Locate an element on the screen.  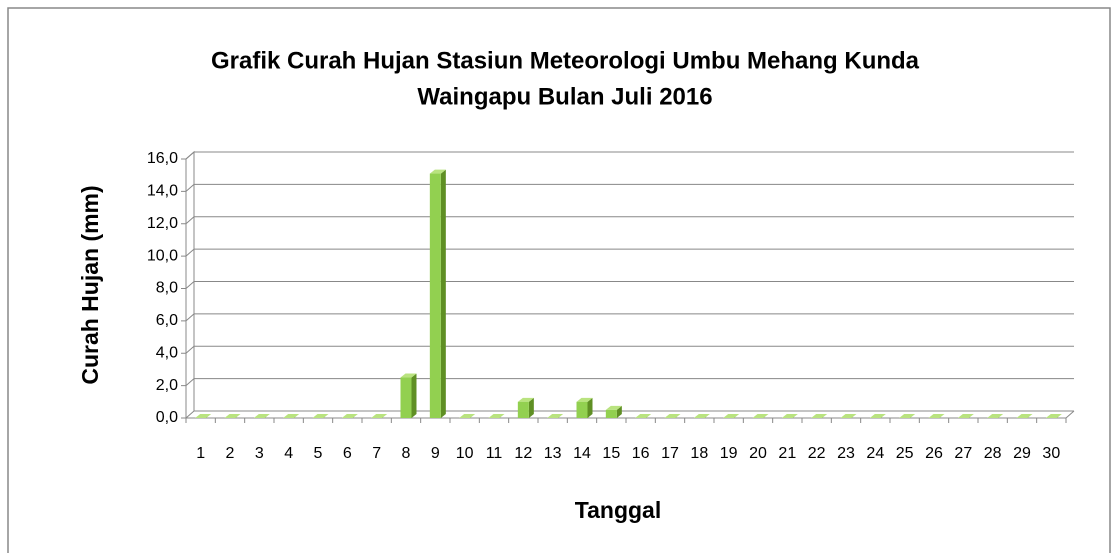
y-tick-label: 10,0 is located at coordinates (162, 255).